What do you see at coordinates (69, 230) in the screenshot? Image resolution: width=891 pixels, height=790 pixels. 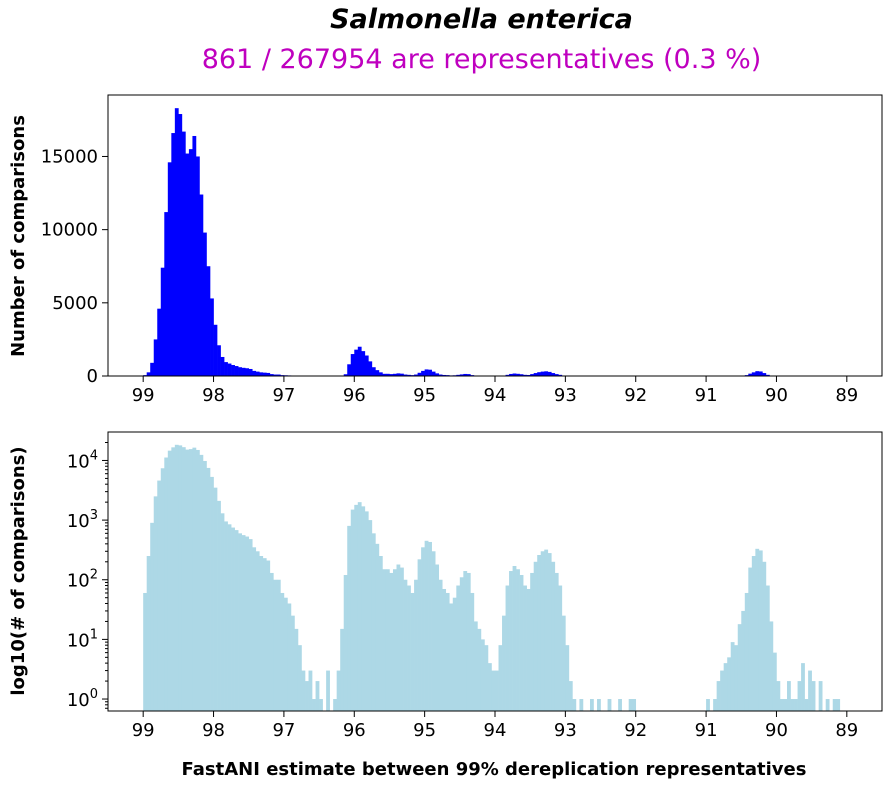 I see `y-tick-label: 10000` at bounding box center [69, 230].